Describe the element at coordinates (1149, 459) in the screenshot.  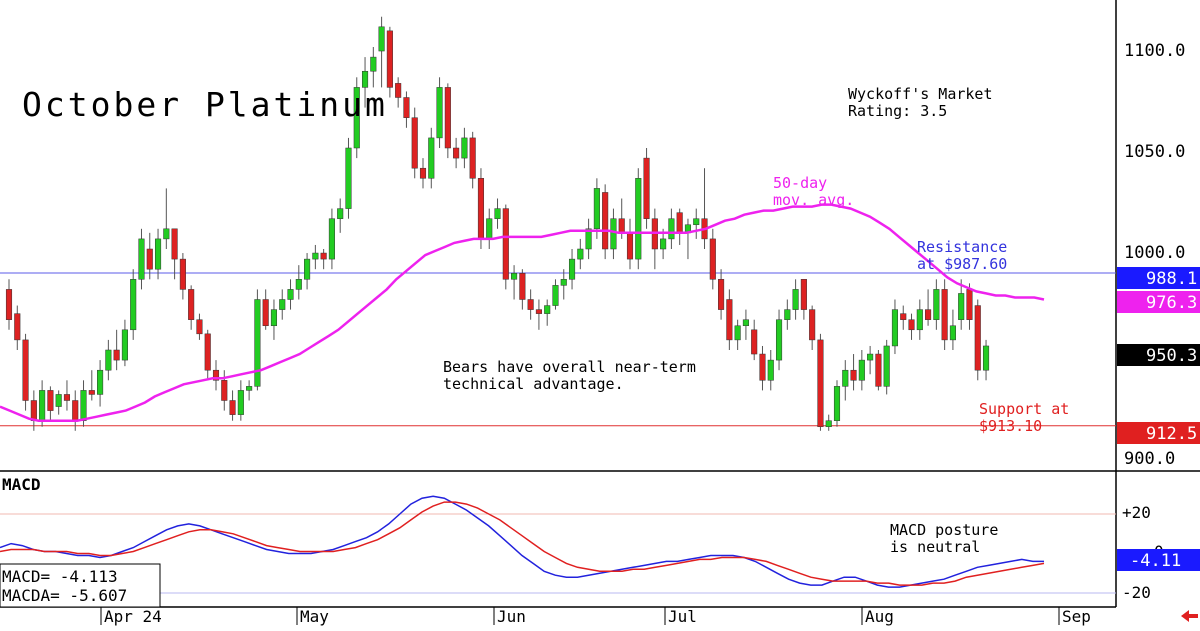
I see `price-tick-900: 900.0` at that location.